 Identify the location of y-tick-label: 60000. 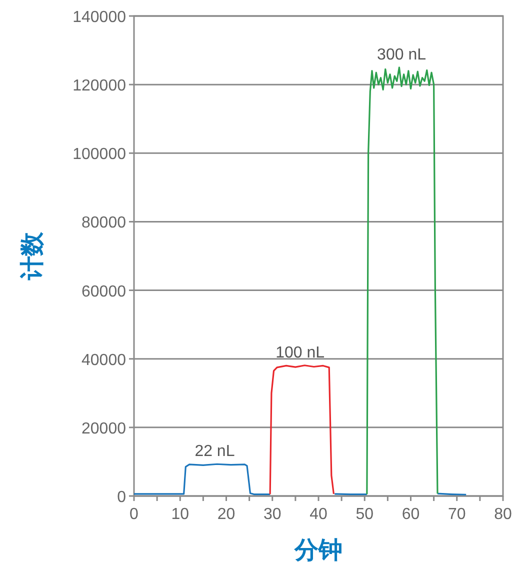
(104, 291).